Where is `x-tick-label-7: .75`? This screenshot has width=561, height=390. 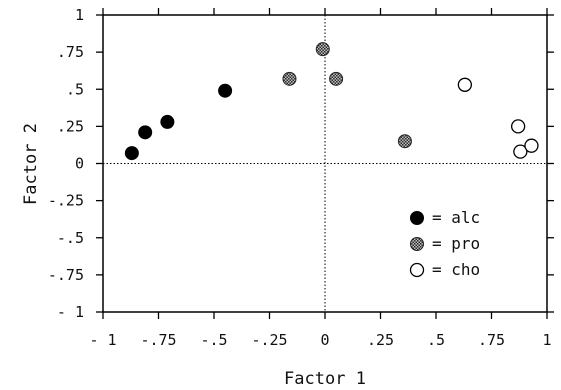
x-tick-label-7: .75 is located at coordinates (491, 340).